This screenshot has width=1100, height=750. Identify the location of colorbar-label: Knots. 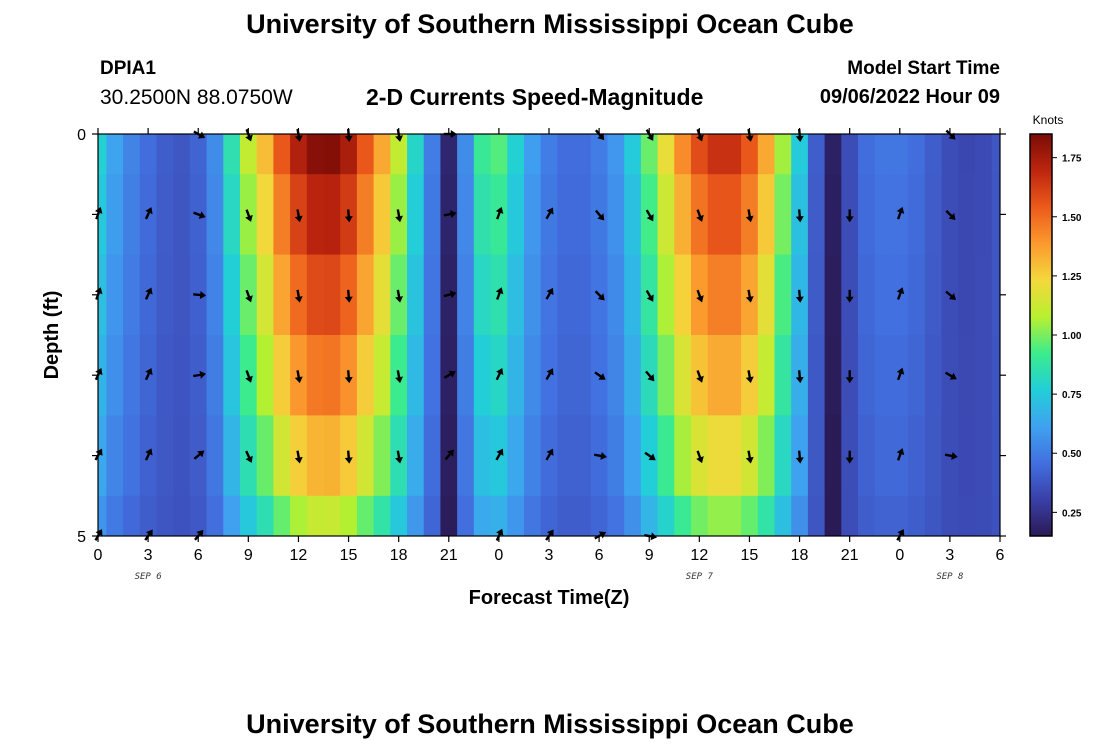
(1048, 120).